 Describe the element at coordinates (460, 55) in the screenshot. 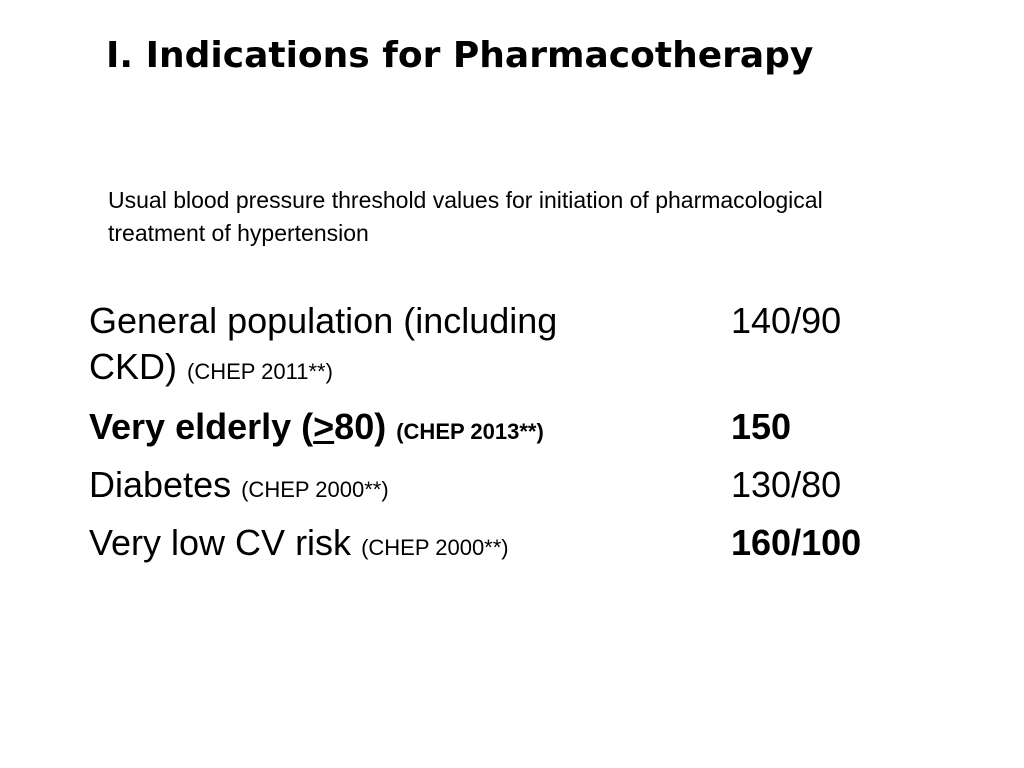

I see `slide-title: I. Indications for Pharmacotherapy` at that location.